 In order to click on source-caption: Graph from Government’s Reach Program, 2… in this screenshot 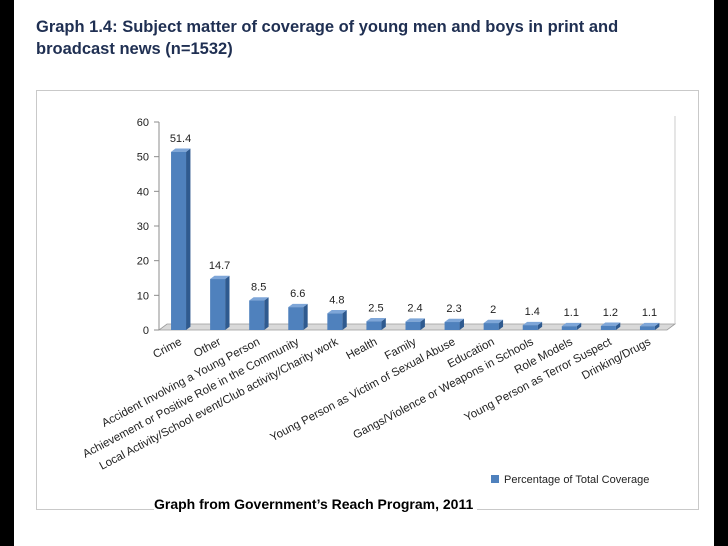, I will do `click(316, 504)`.